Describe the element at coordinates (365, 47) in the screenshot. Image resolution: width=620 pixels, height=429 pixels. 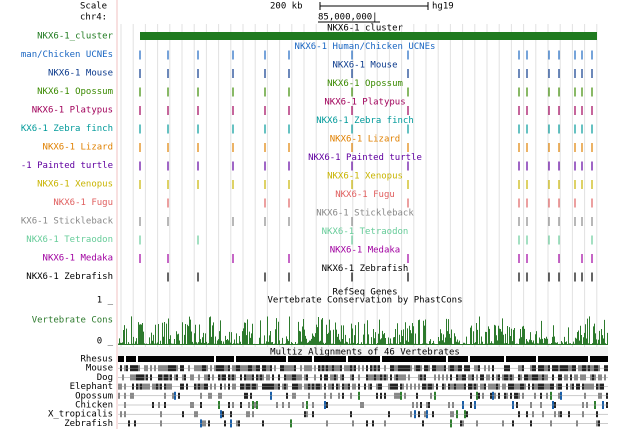
I see `track-title: NKX6-1 Human/Chicken UCNEs` at that location.